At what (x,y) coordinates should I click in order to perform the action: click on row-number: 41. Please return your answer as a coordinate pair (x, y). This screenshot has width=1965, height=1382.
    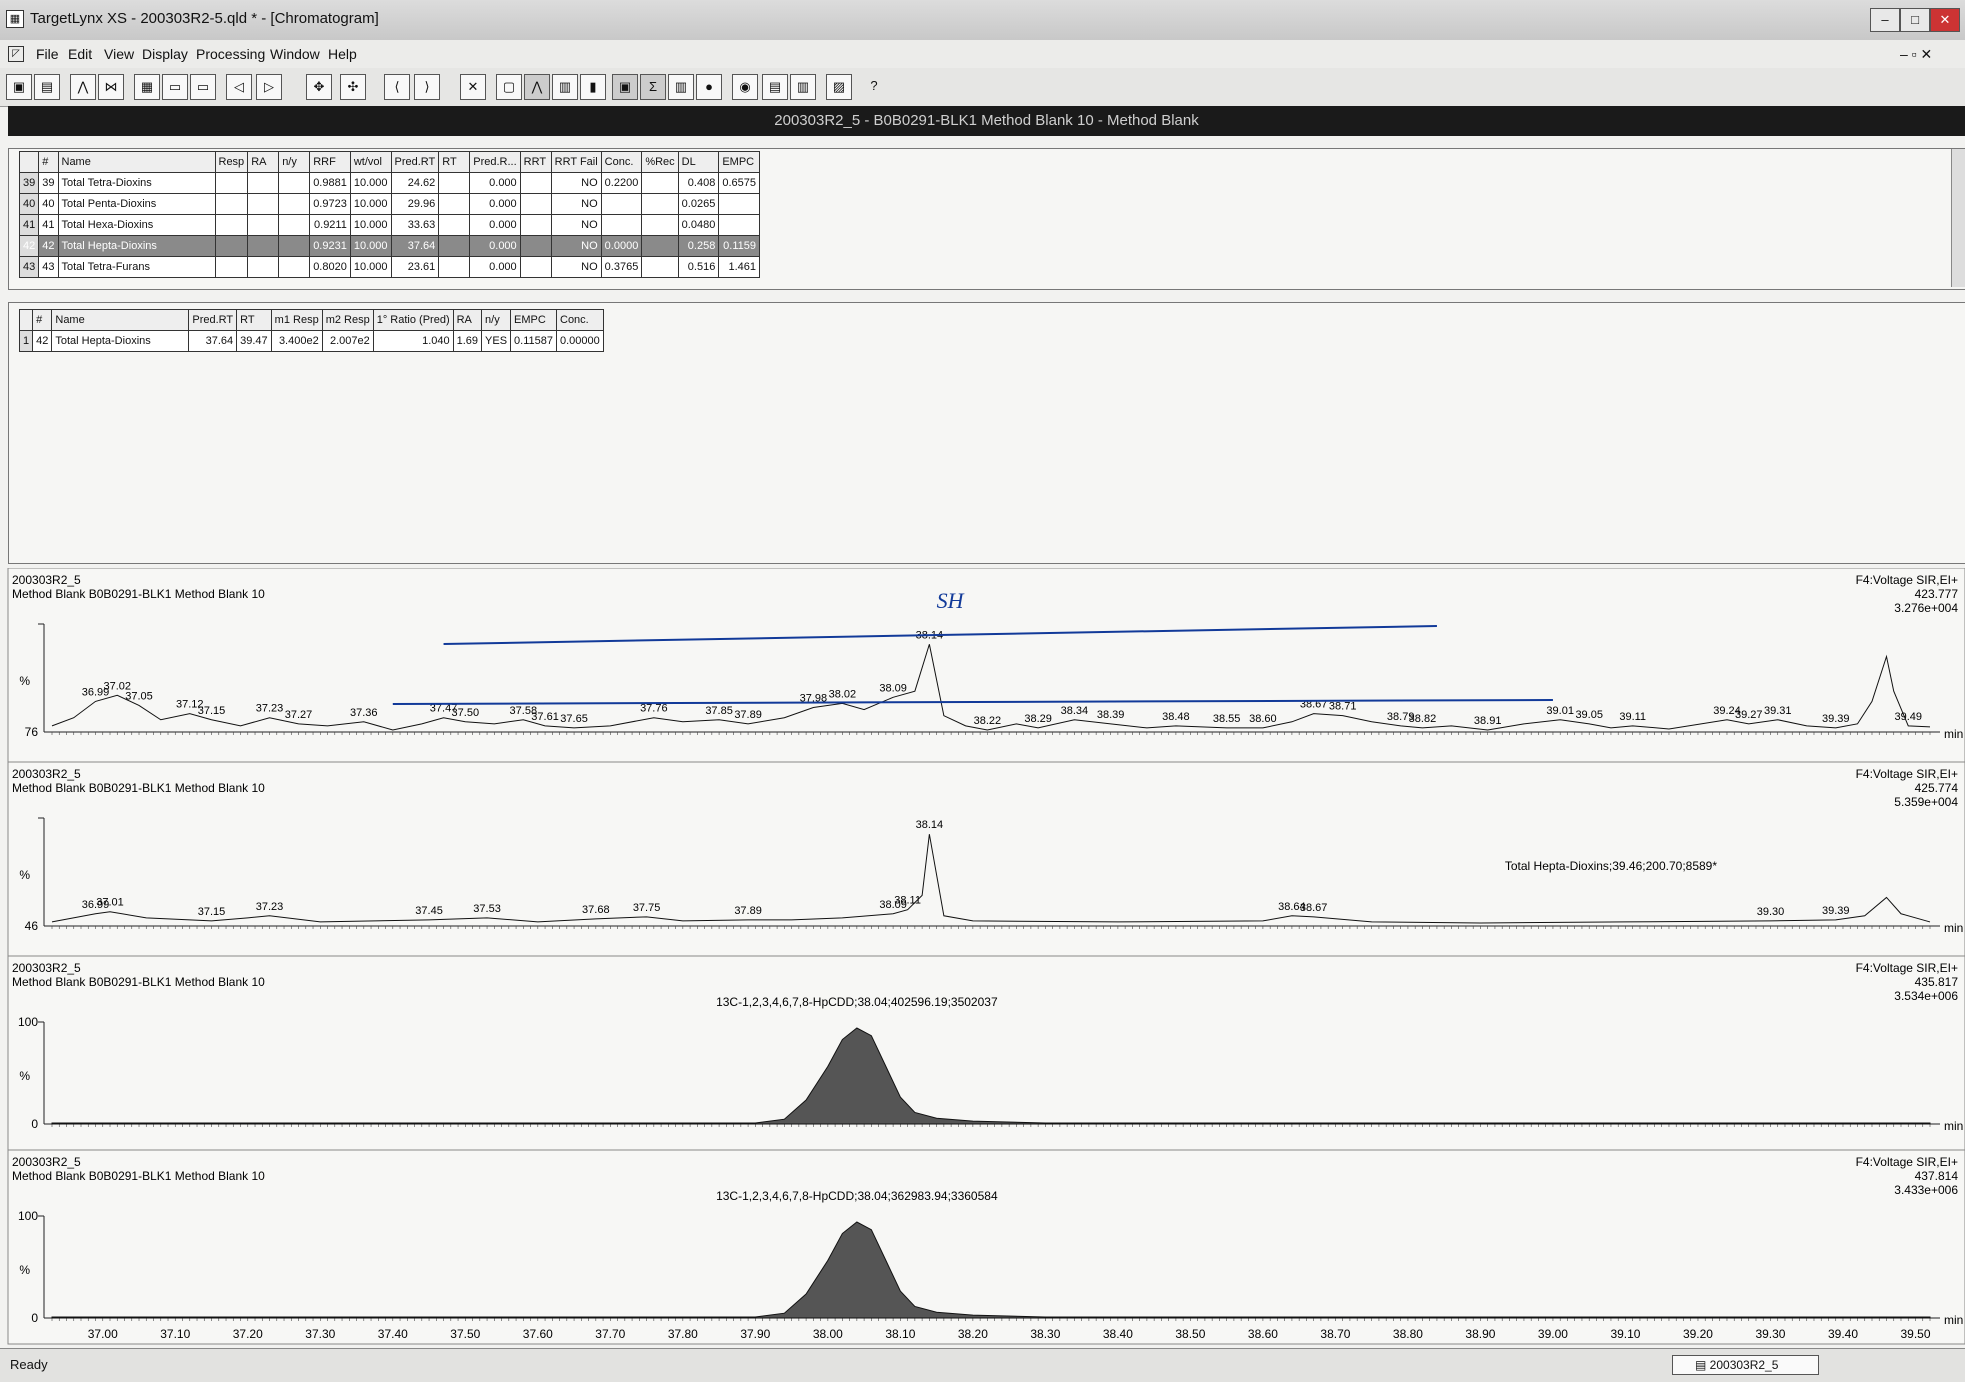
    Looking at the image, I should click on (29, 225).